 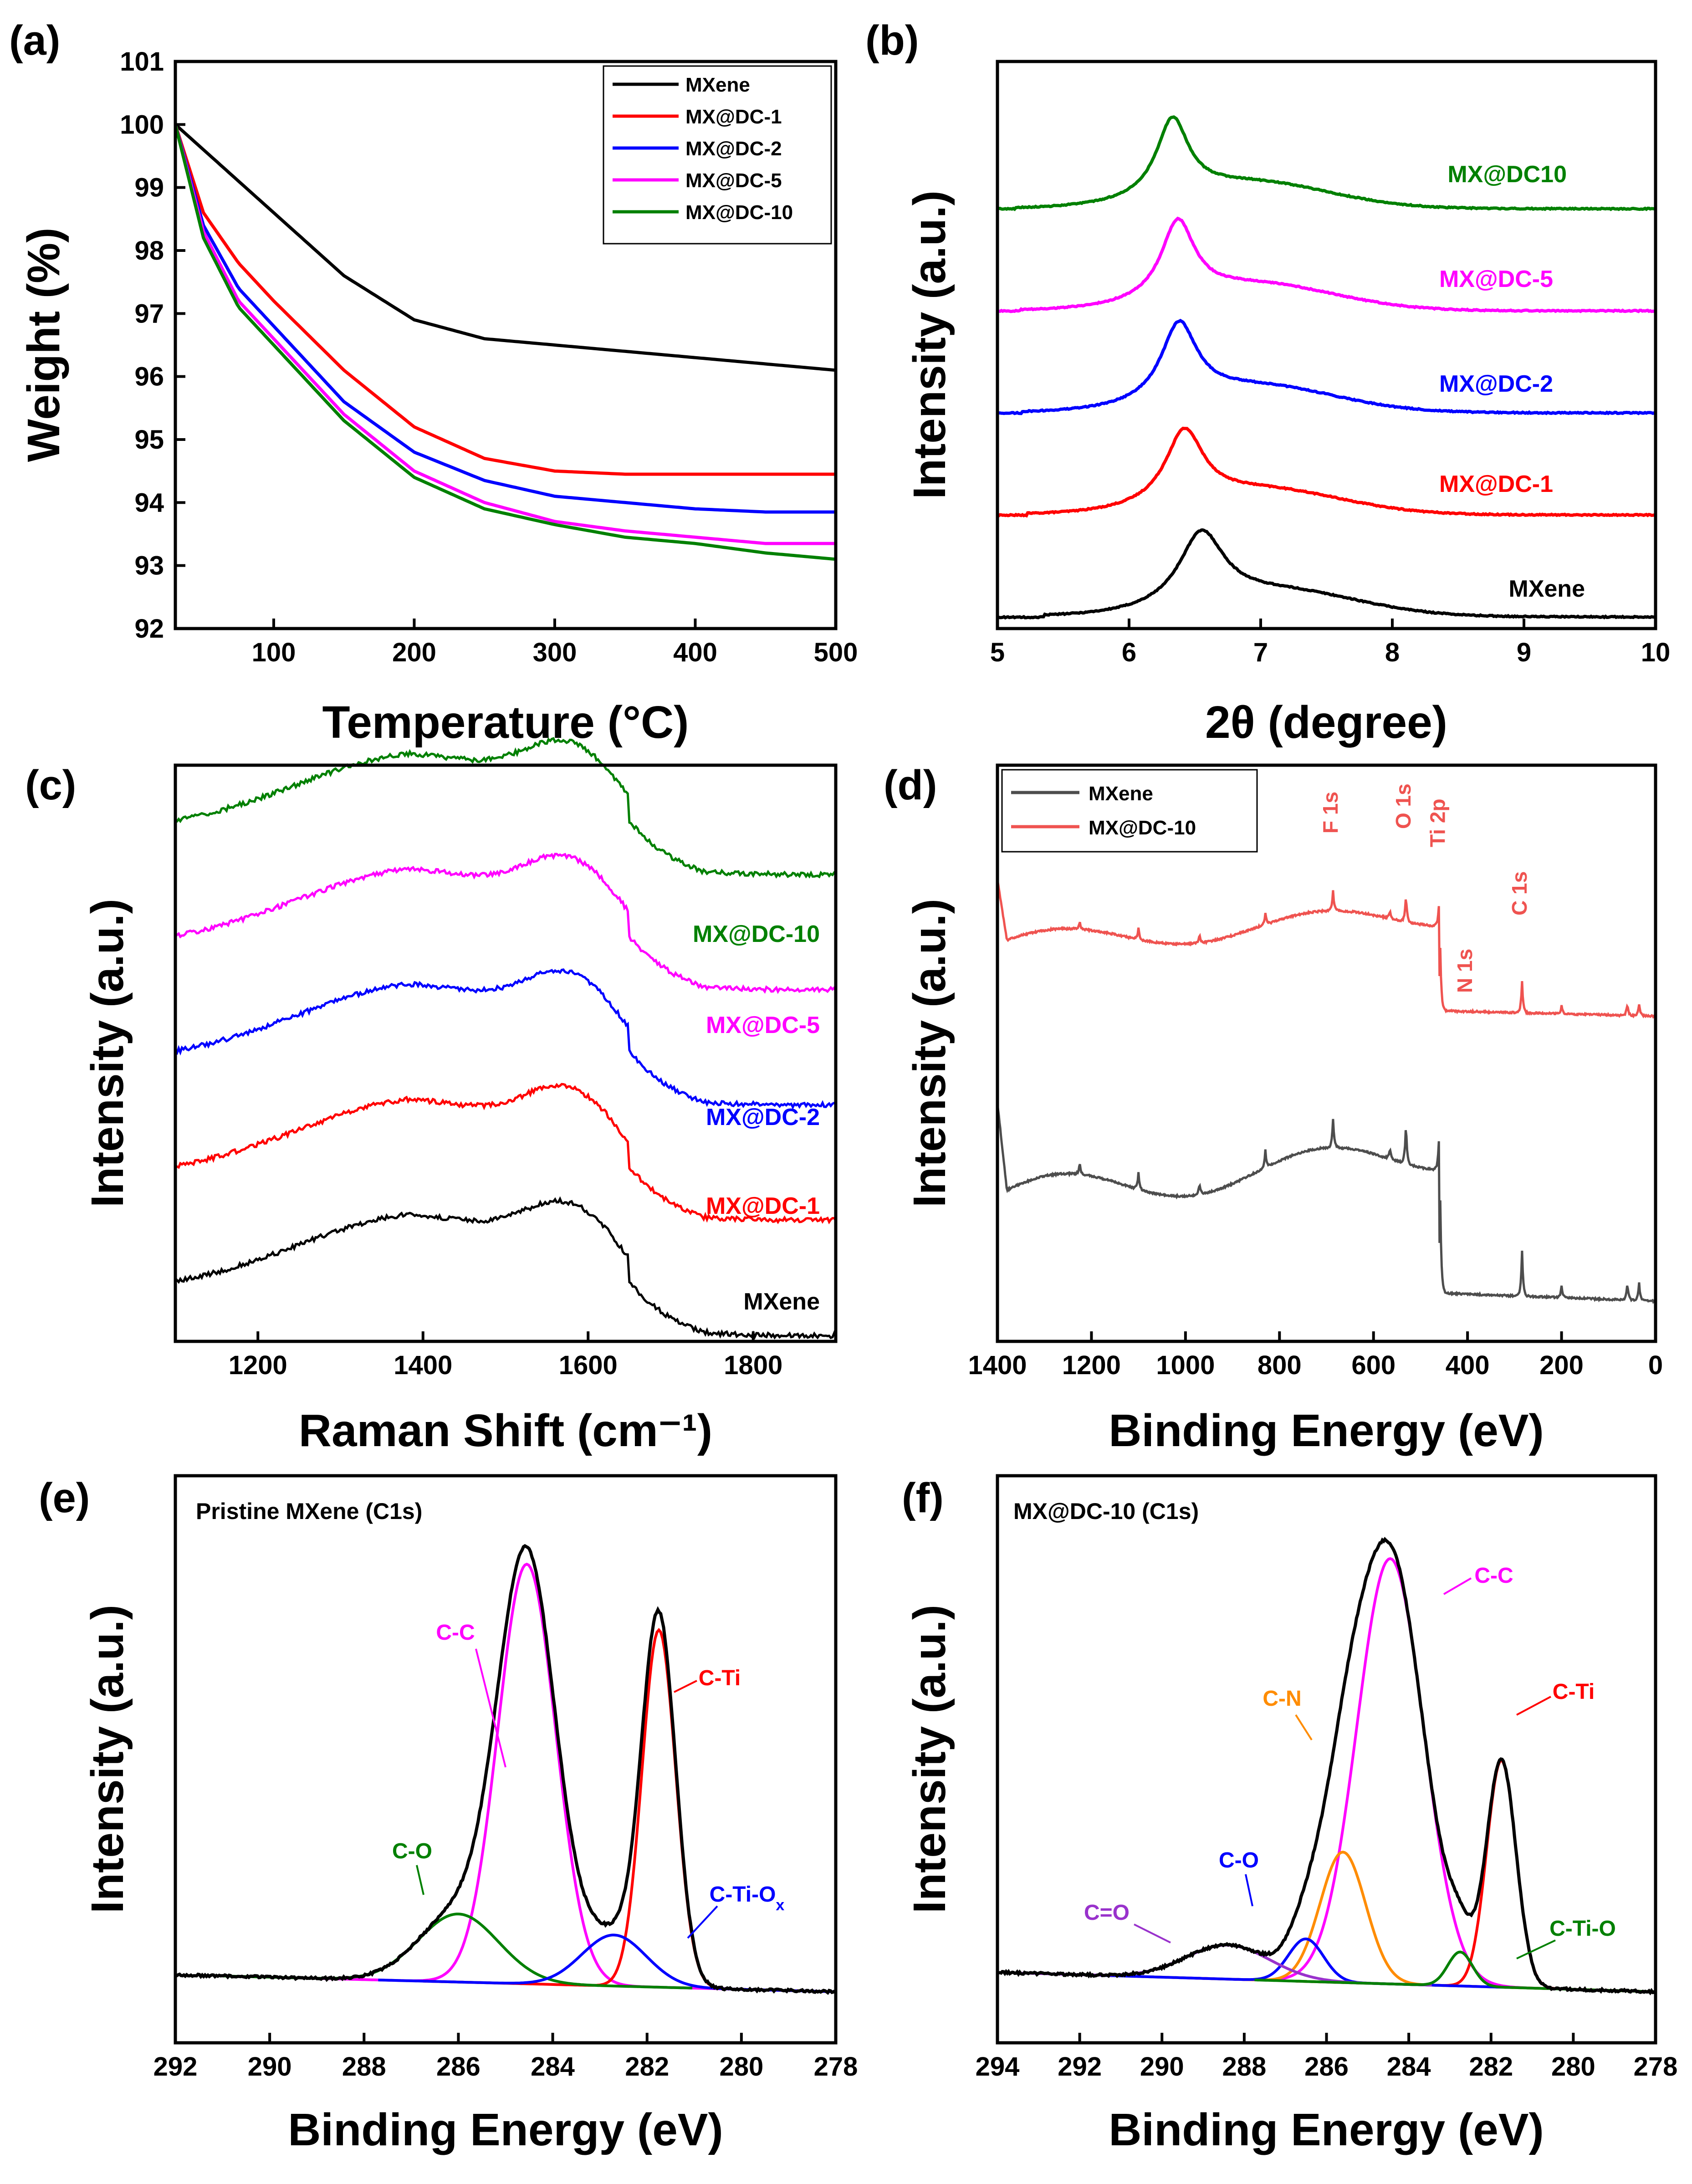 I want to click on panel-f-ticks: 294 292 290 288 286 284 282 280 278, so click(x=1327, y=2057).